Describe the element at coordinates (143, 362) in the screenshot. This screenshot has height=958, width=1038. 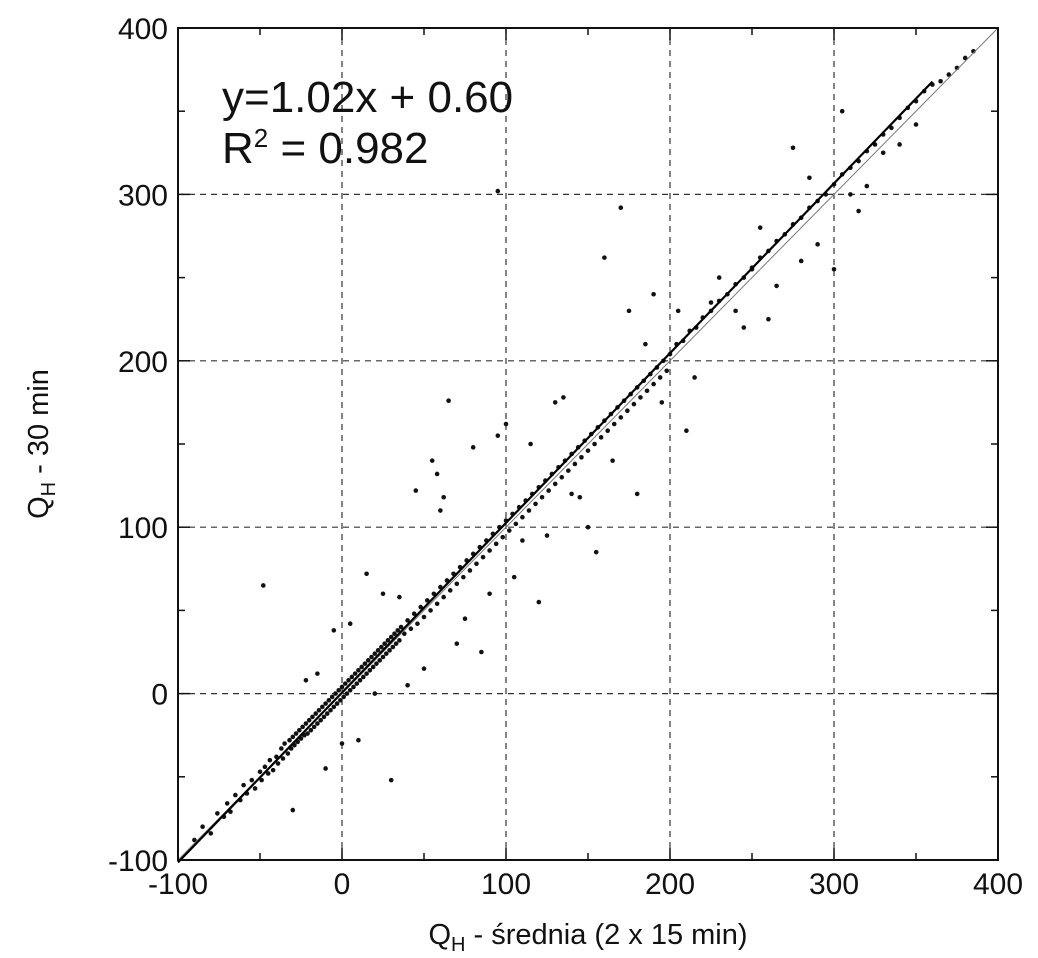
I see `y-tick-label: 200` at that location.